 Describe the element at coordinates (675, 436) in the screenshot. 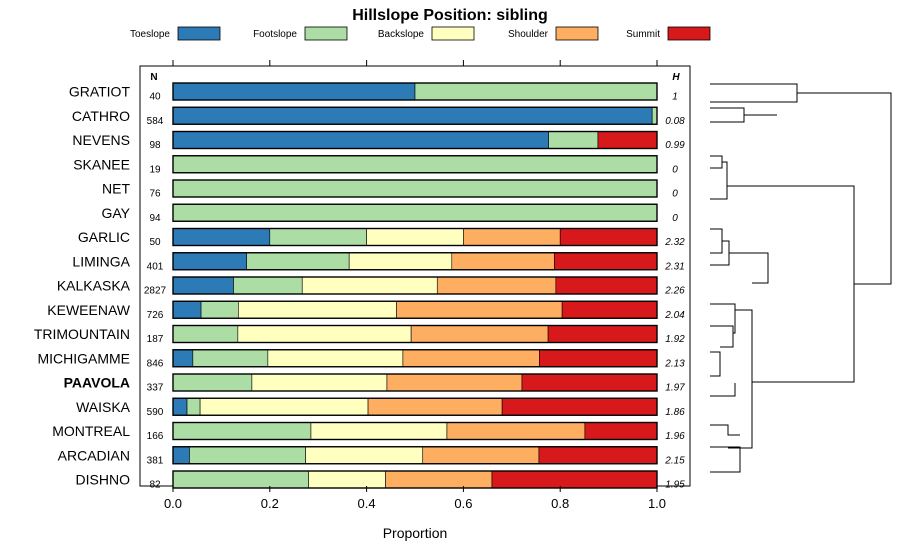

I see `h-value-montreal: 1.96` at that location.